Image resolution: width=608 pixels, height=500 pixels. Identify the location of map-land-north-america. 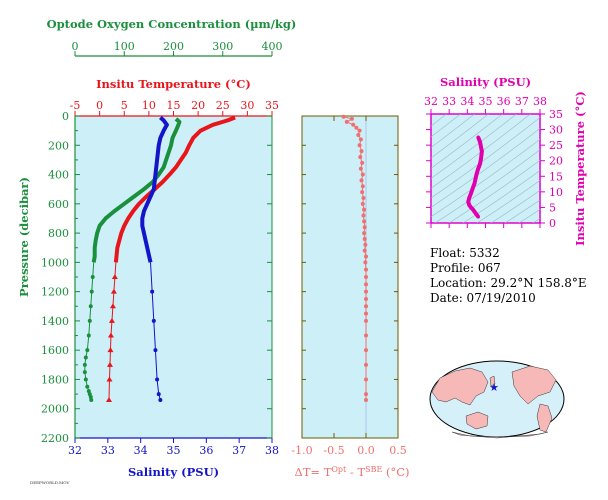
(534, 385).